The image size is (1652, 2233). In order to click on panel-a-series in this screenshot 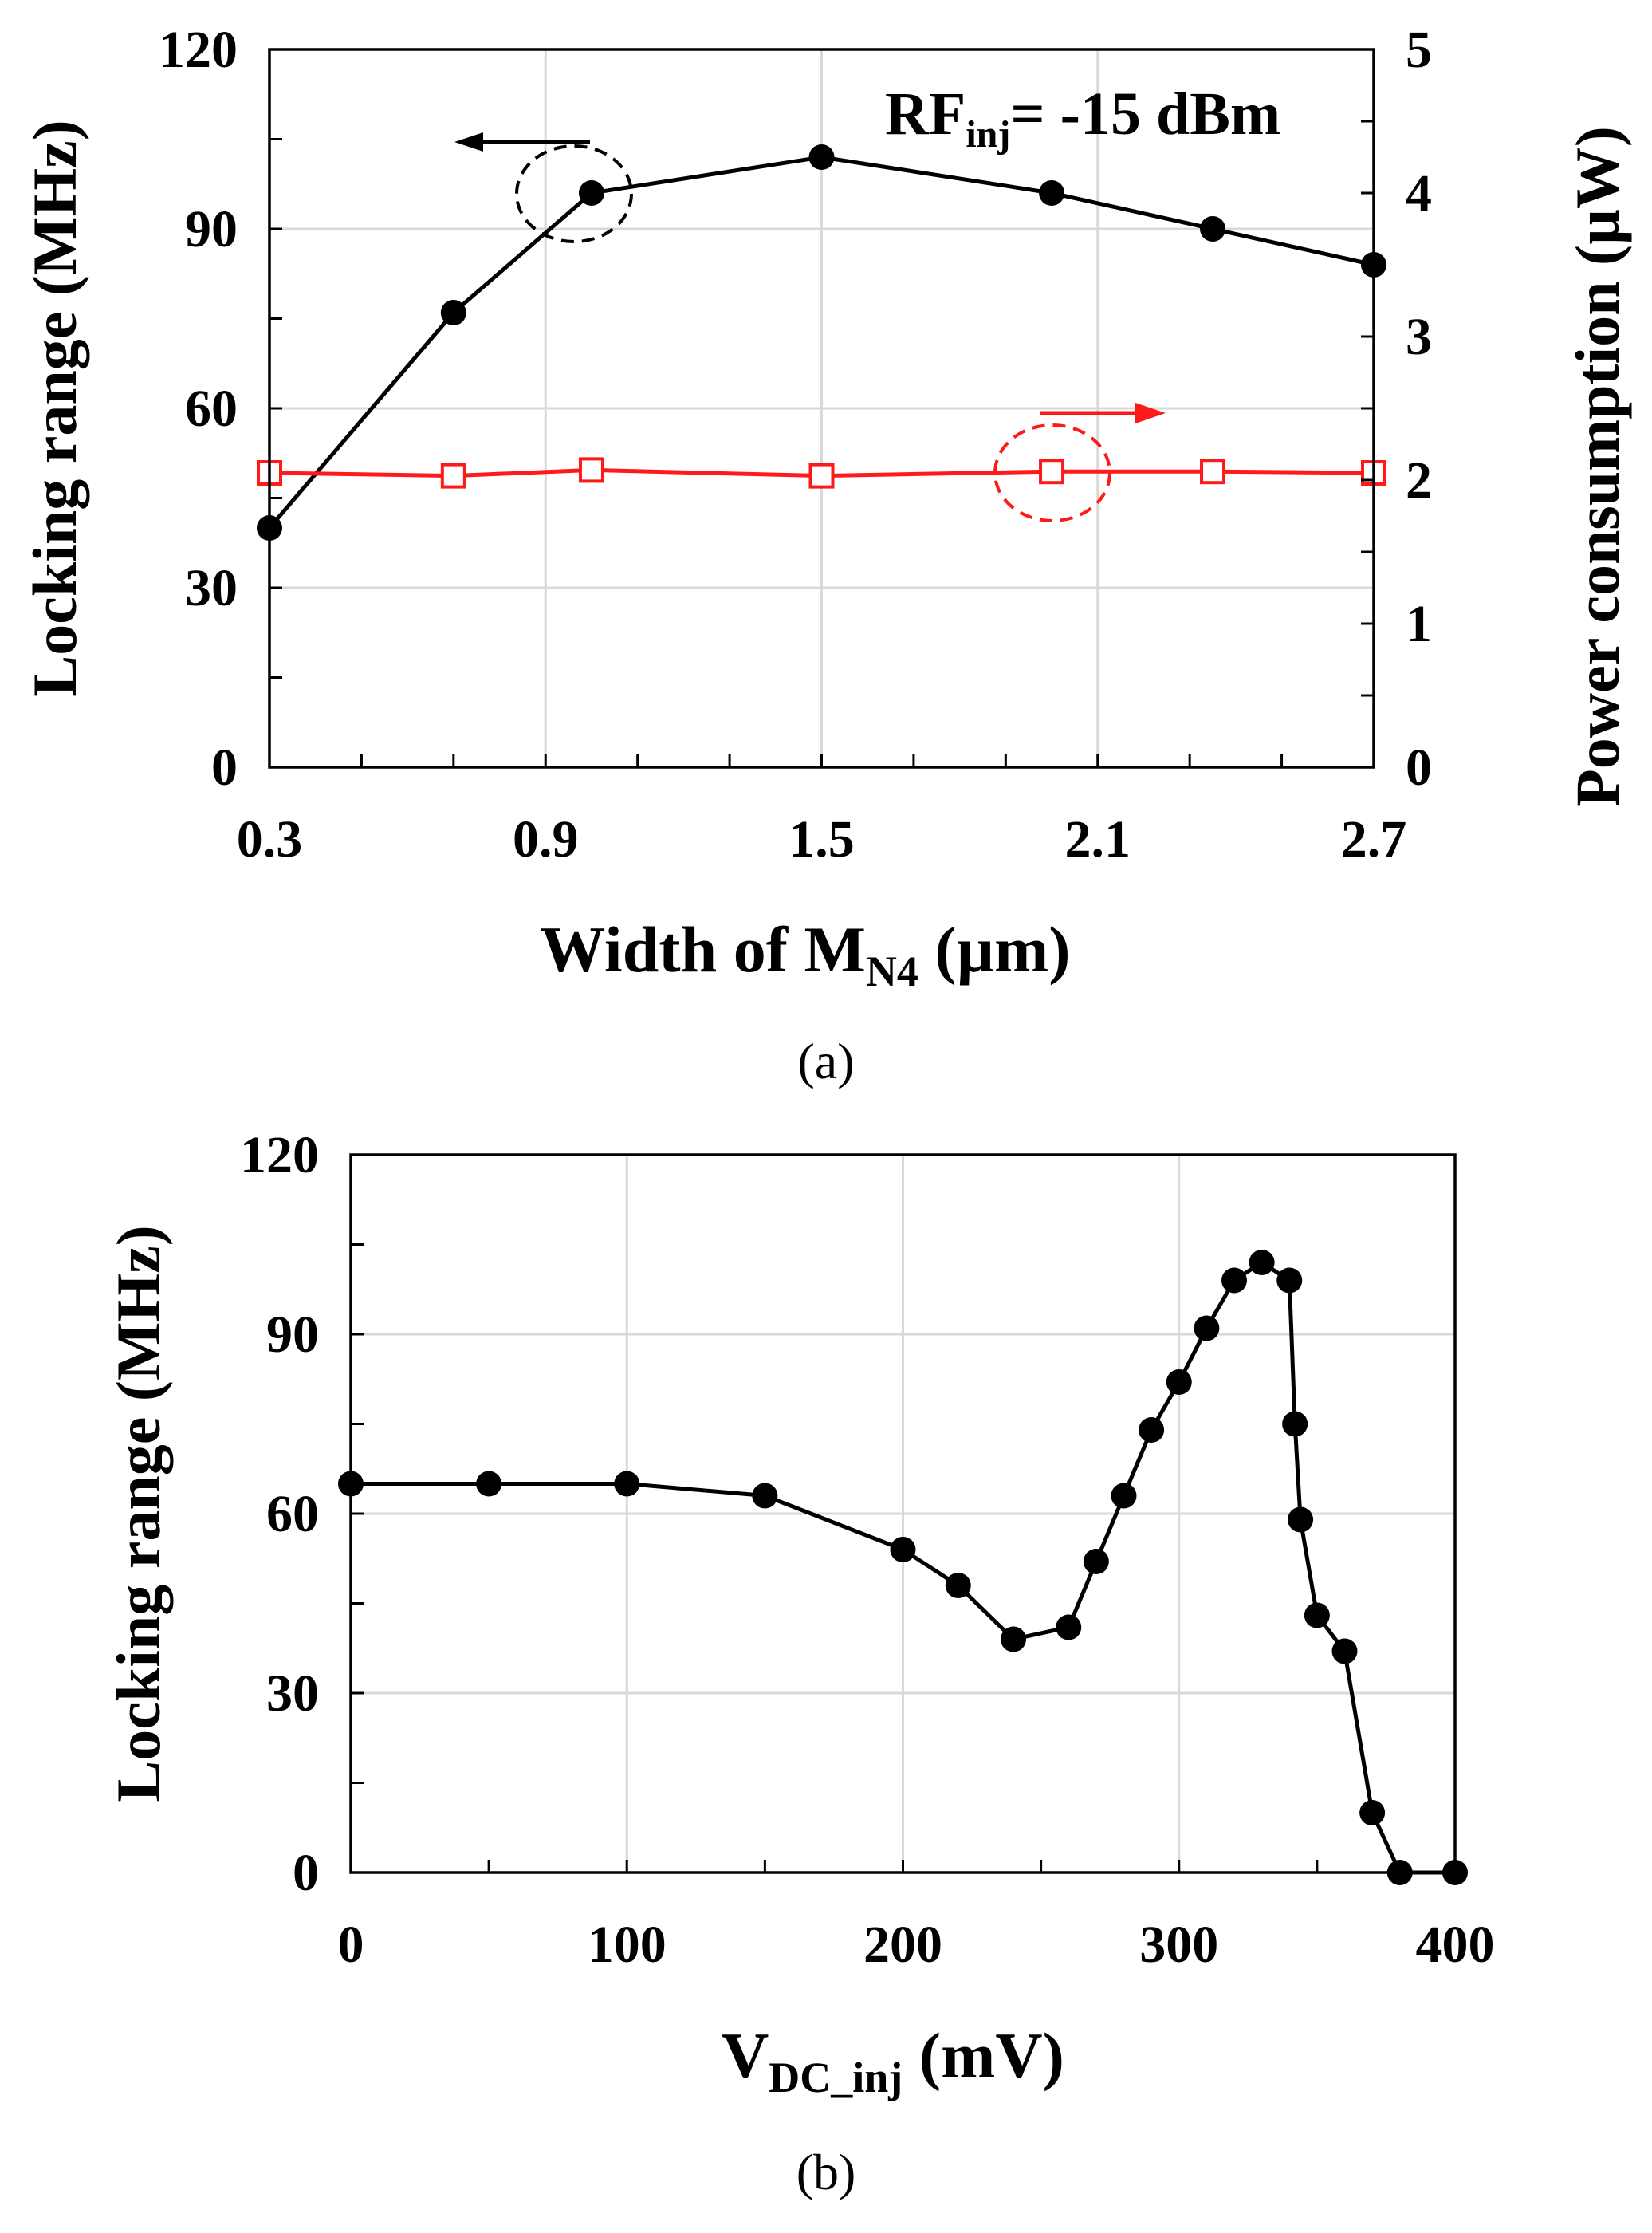, I will do `click(821, 342)`.